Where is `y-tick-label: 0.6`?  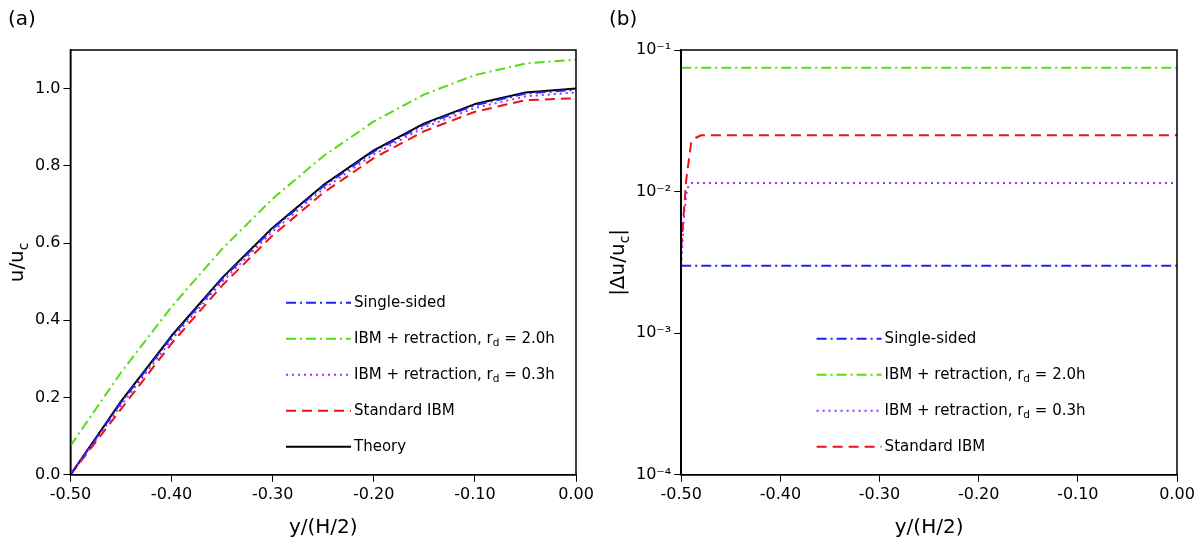
y-tick-label: 0.6 is located at coordinates (47, 242).